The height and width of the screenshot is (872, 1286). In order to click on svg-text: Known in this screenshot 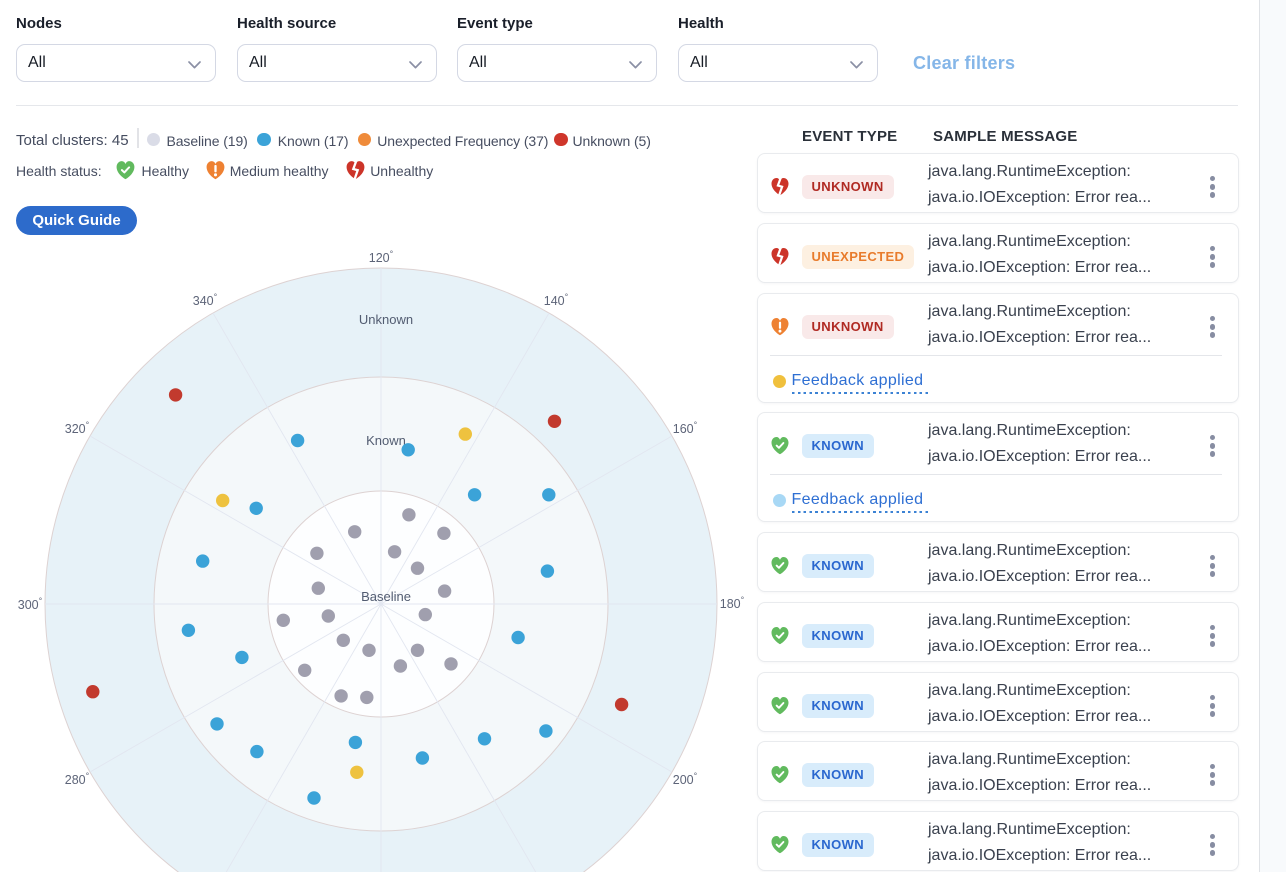, I will do `click(386, 440)`.